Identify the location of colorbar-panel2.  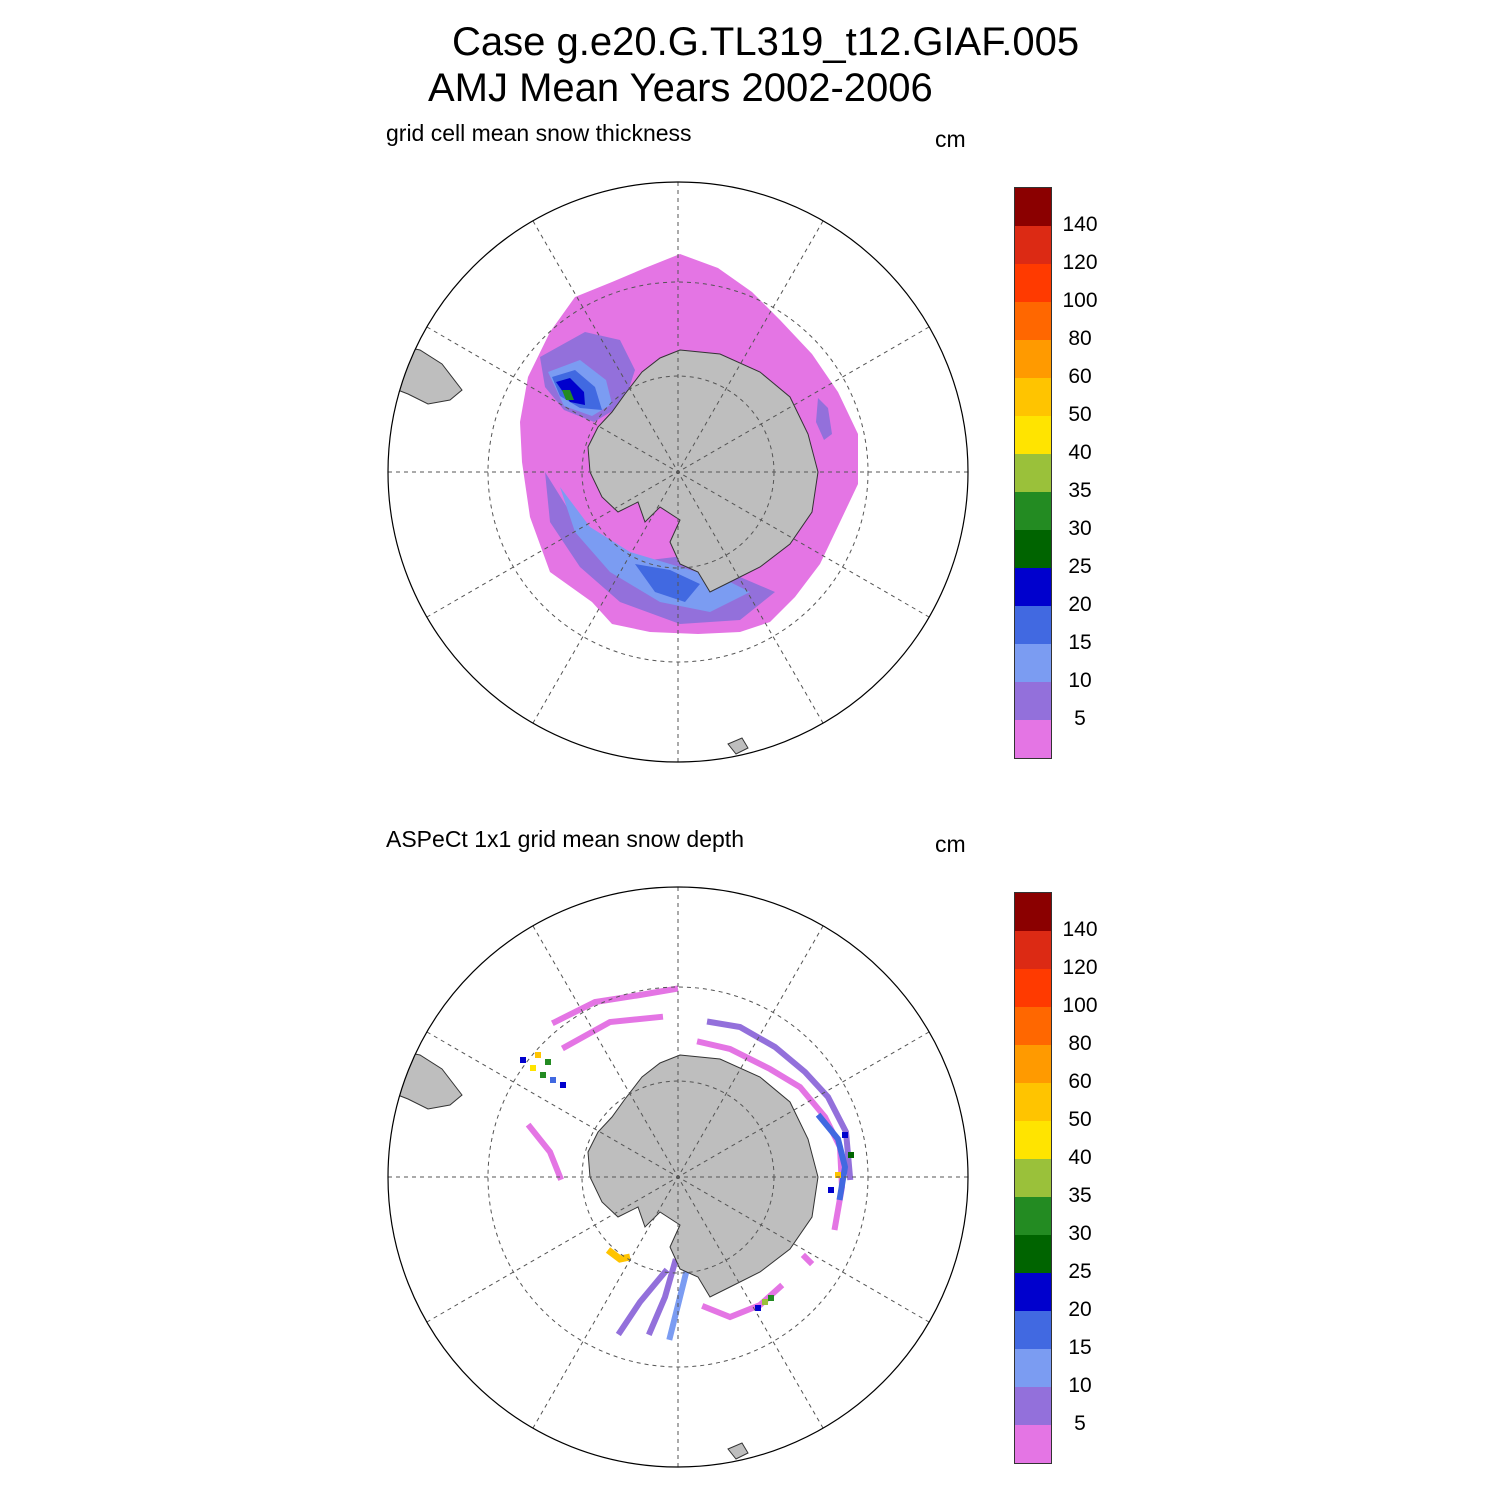
(1033, 1178).